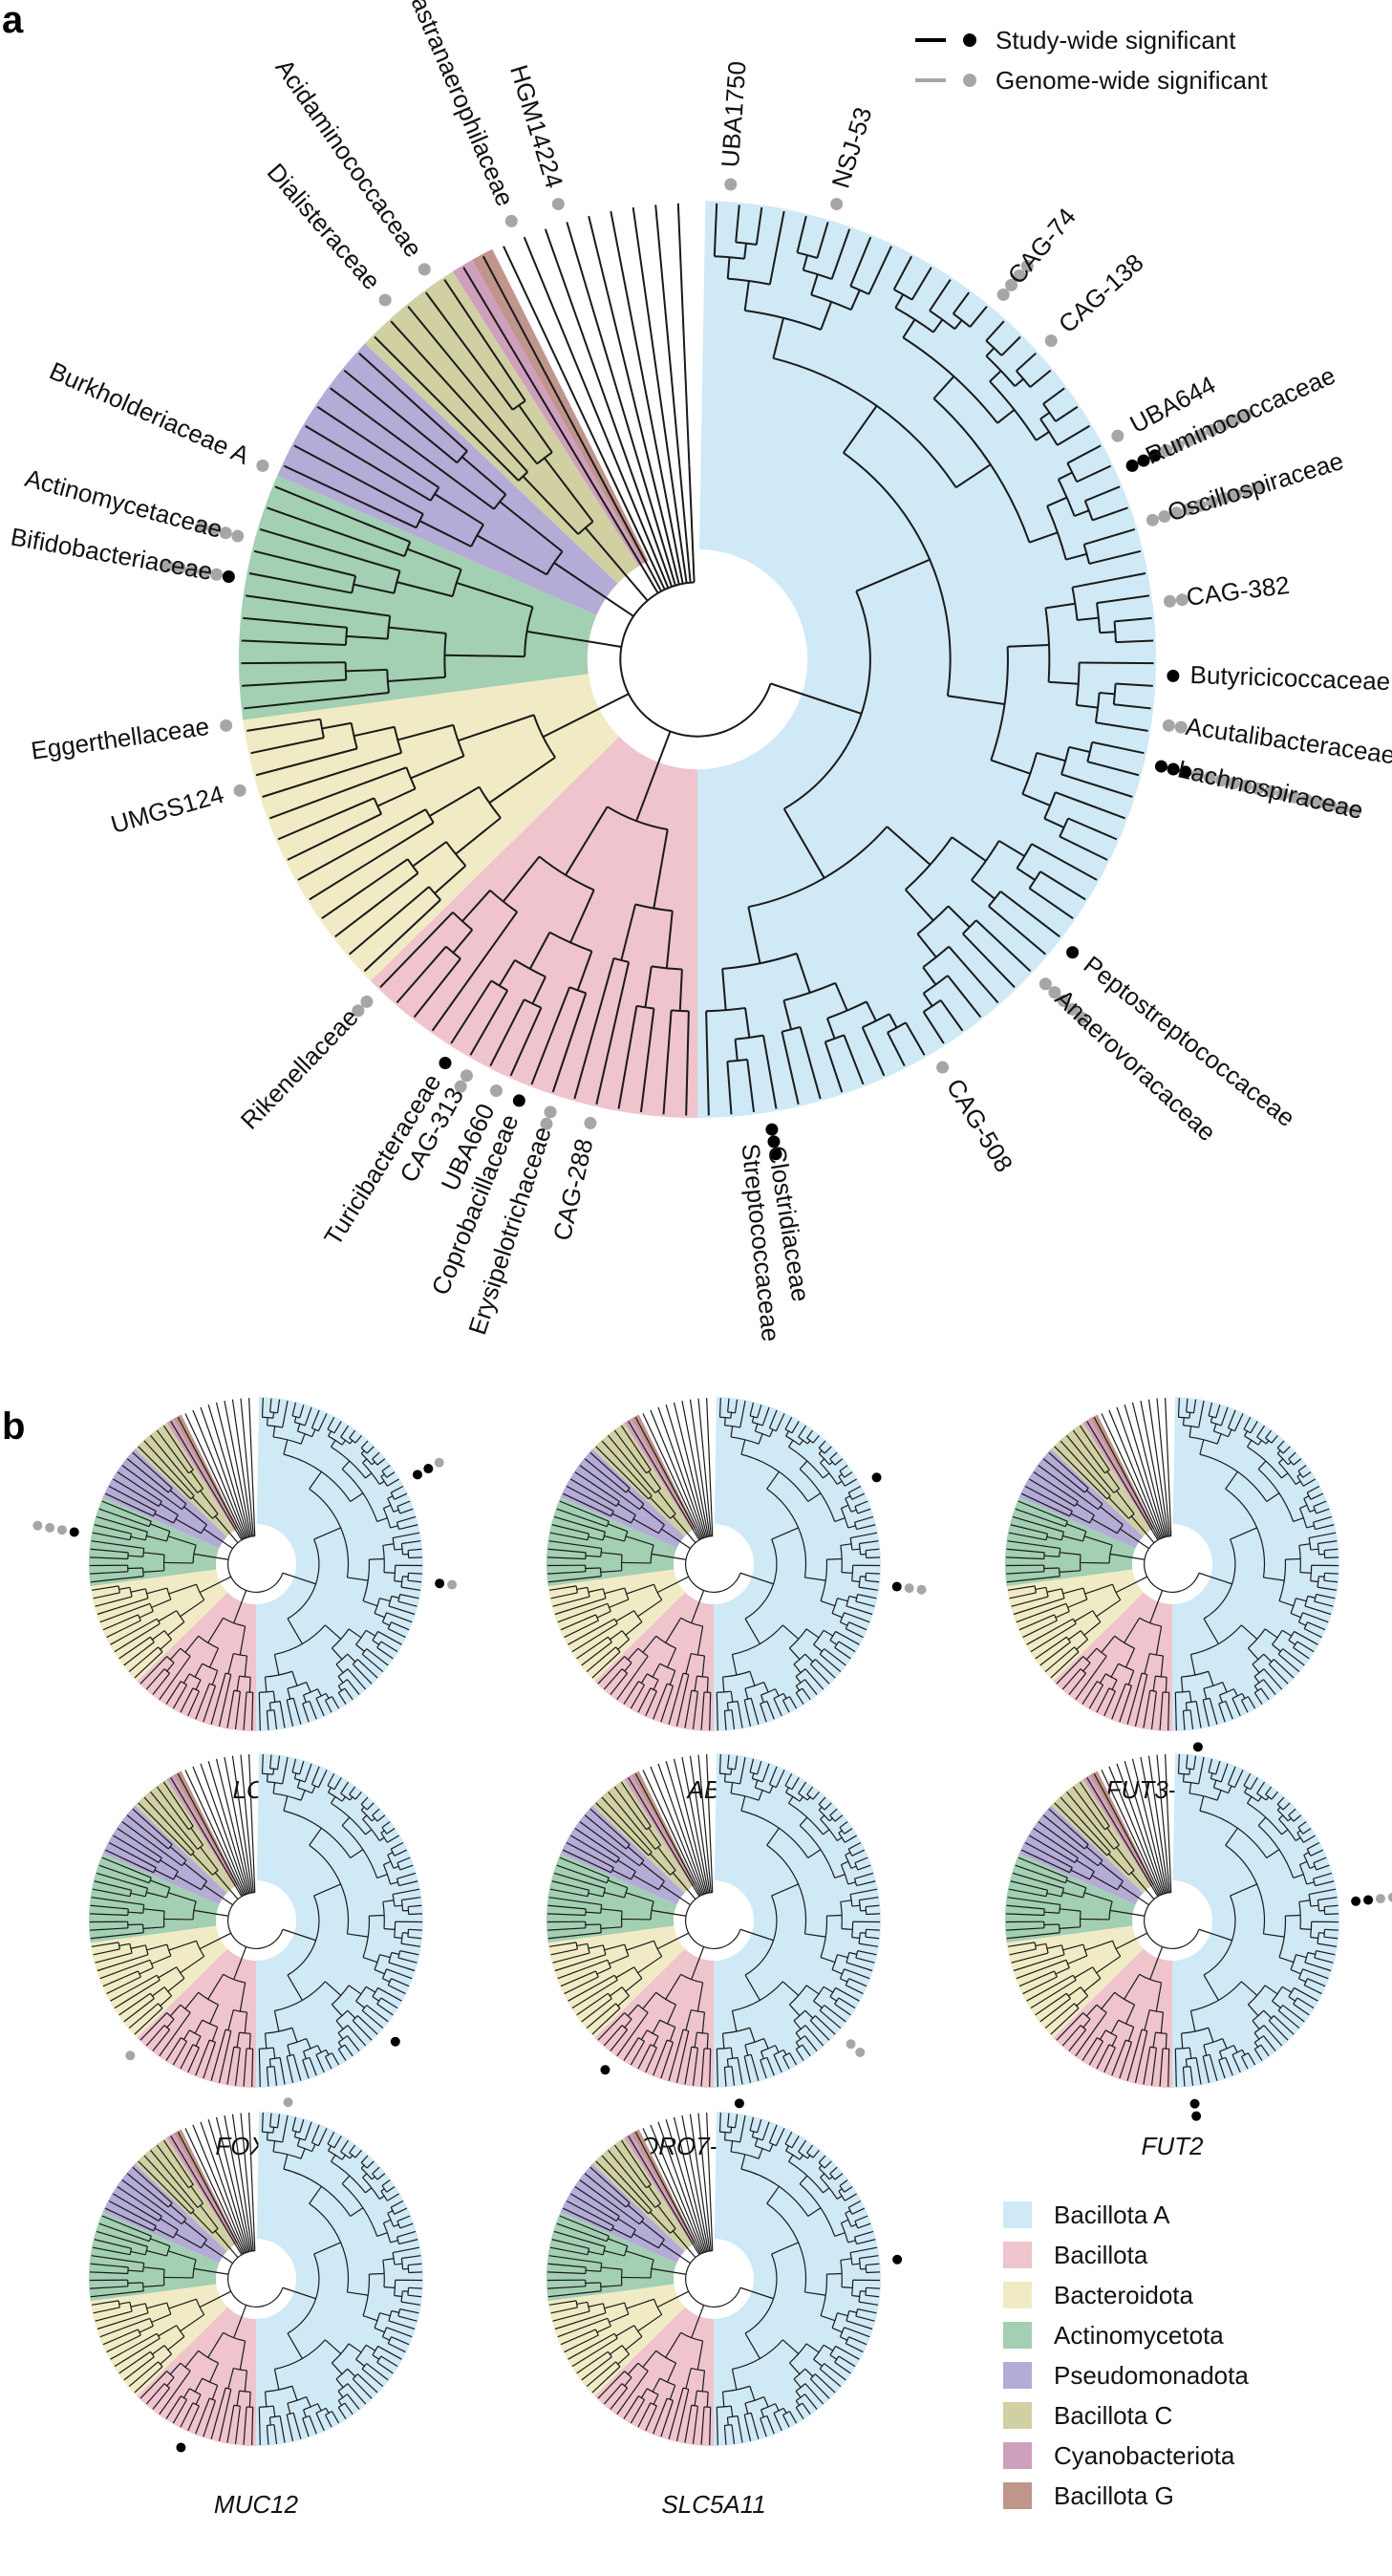  Describe the element at coordinates (1197, 1747) in the screenshot. I see `gene-2-study-marker` at that location.